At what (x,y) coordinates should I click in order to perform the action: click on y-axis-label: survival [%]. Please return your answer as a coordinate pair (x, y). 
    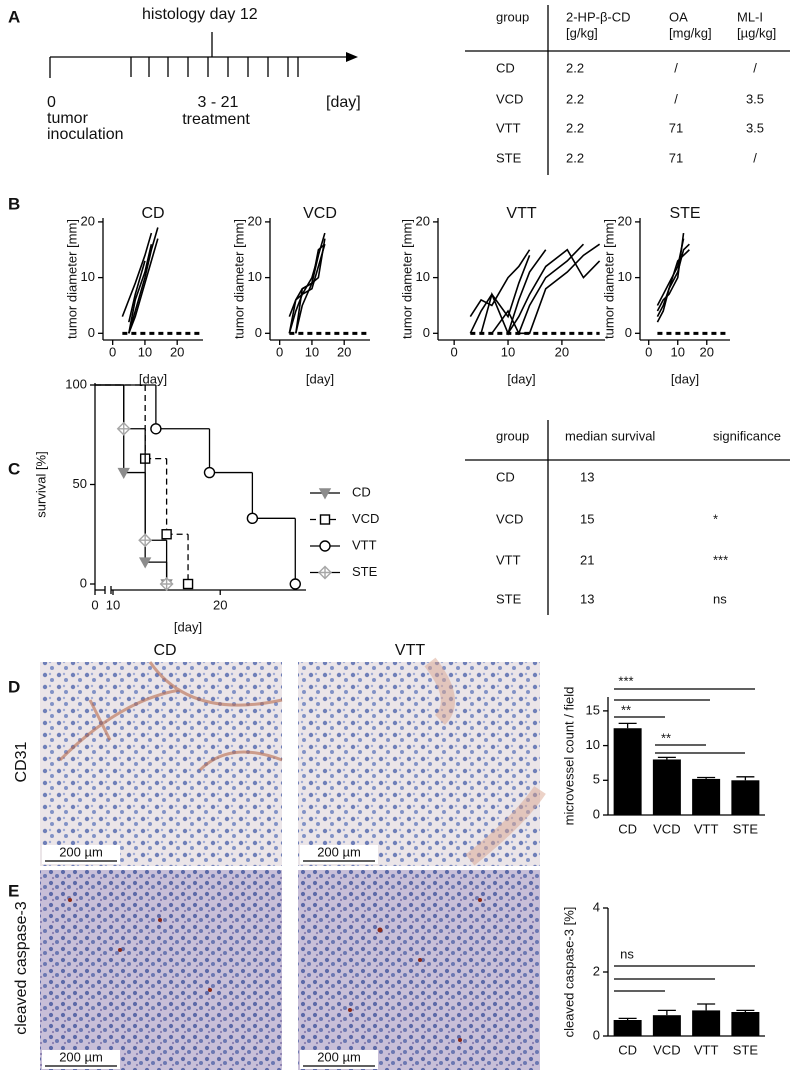
    Looking at the image, I should click on (40, 484).